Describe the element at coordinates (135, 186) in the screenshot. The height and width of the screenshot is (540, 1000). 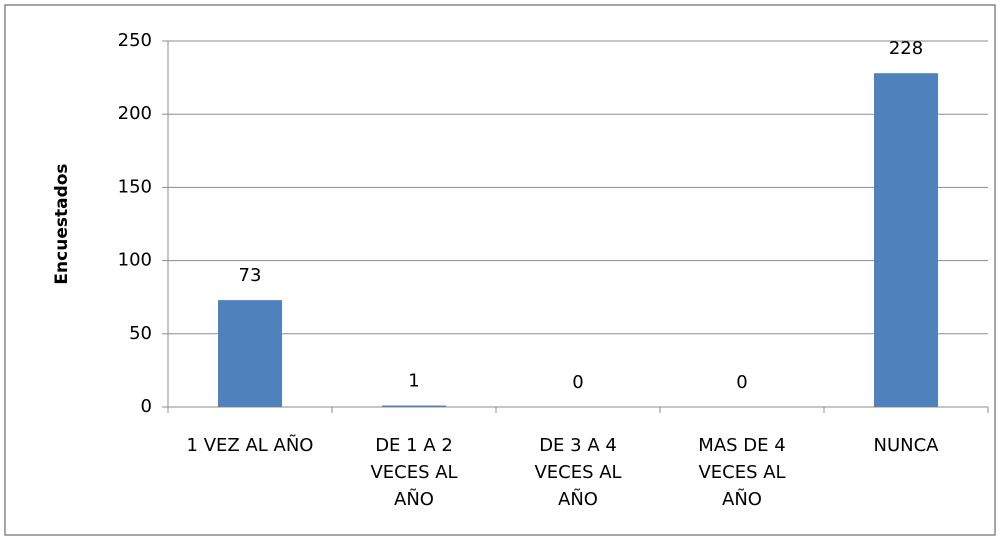
I see `y-tick-label: 150` at that location.